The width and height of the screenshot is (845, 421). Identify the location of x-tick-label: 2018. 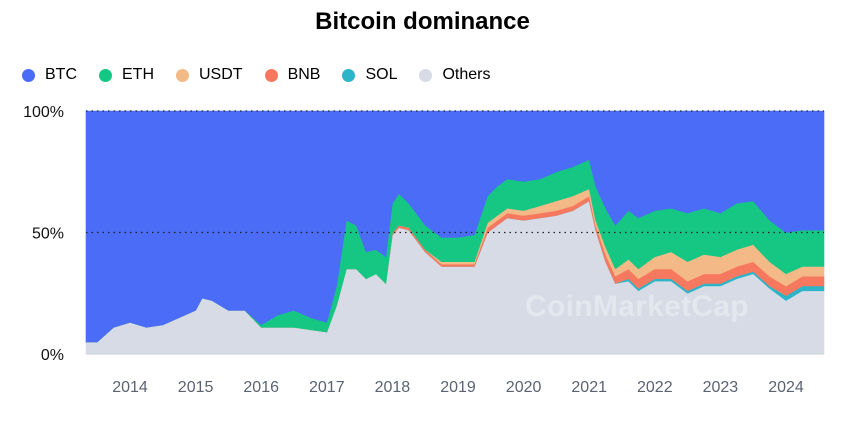
(393, 387).